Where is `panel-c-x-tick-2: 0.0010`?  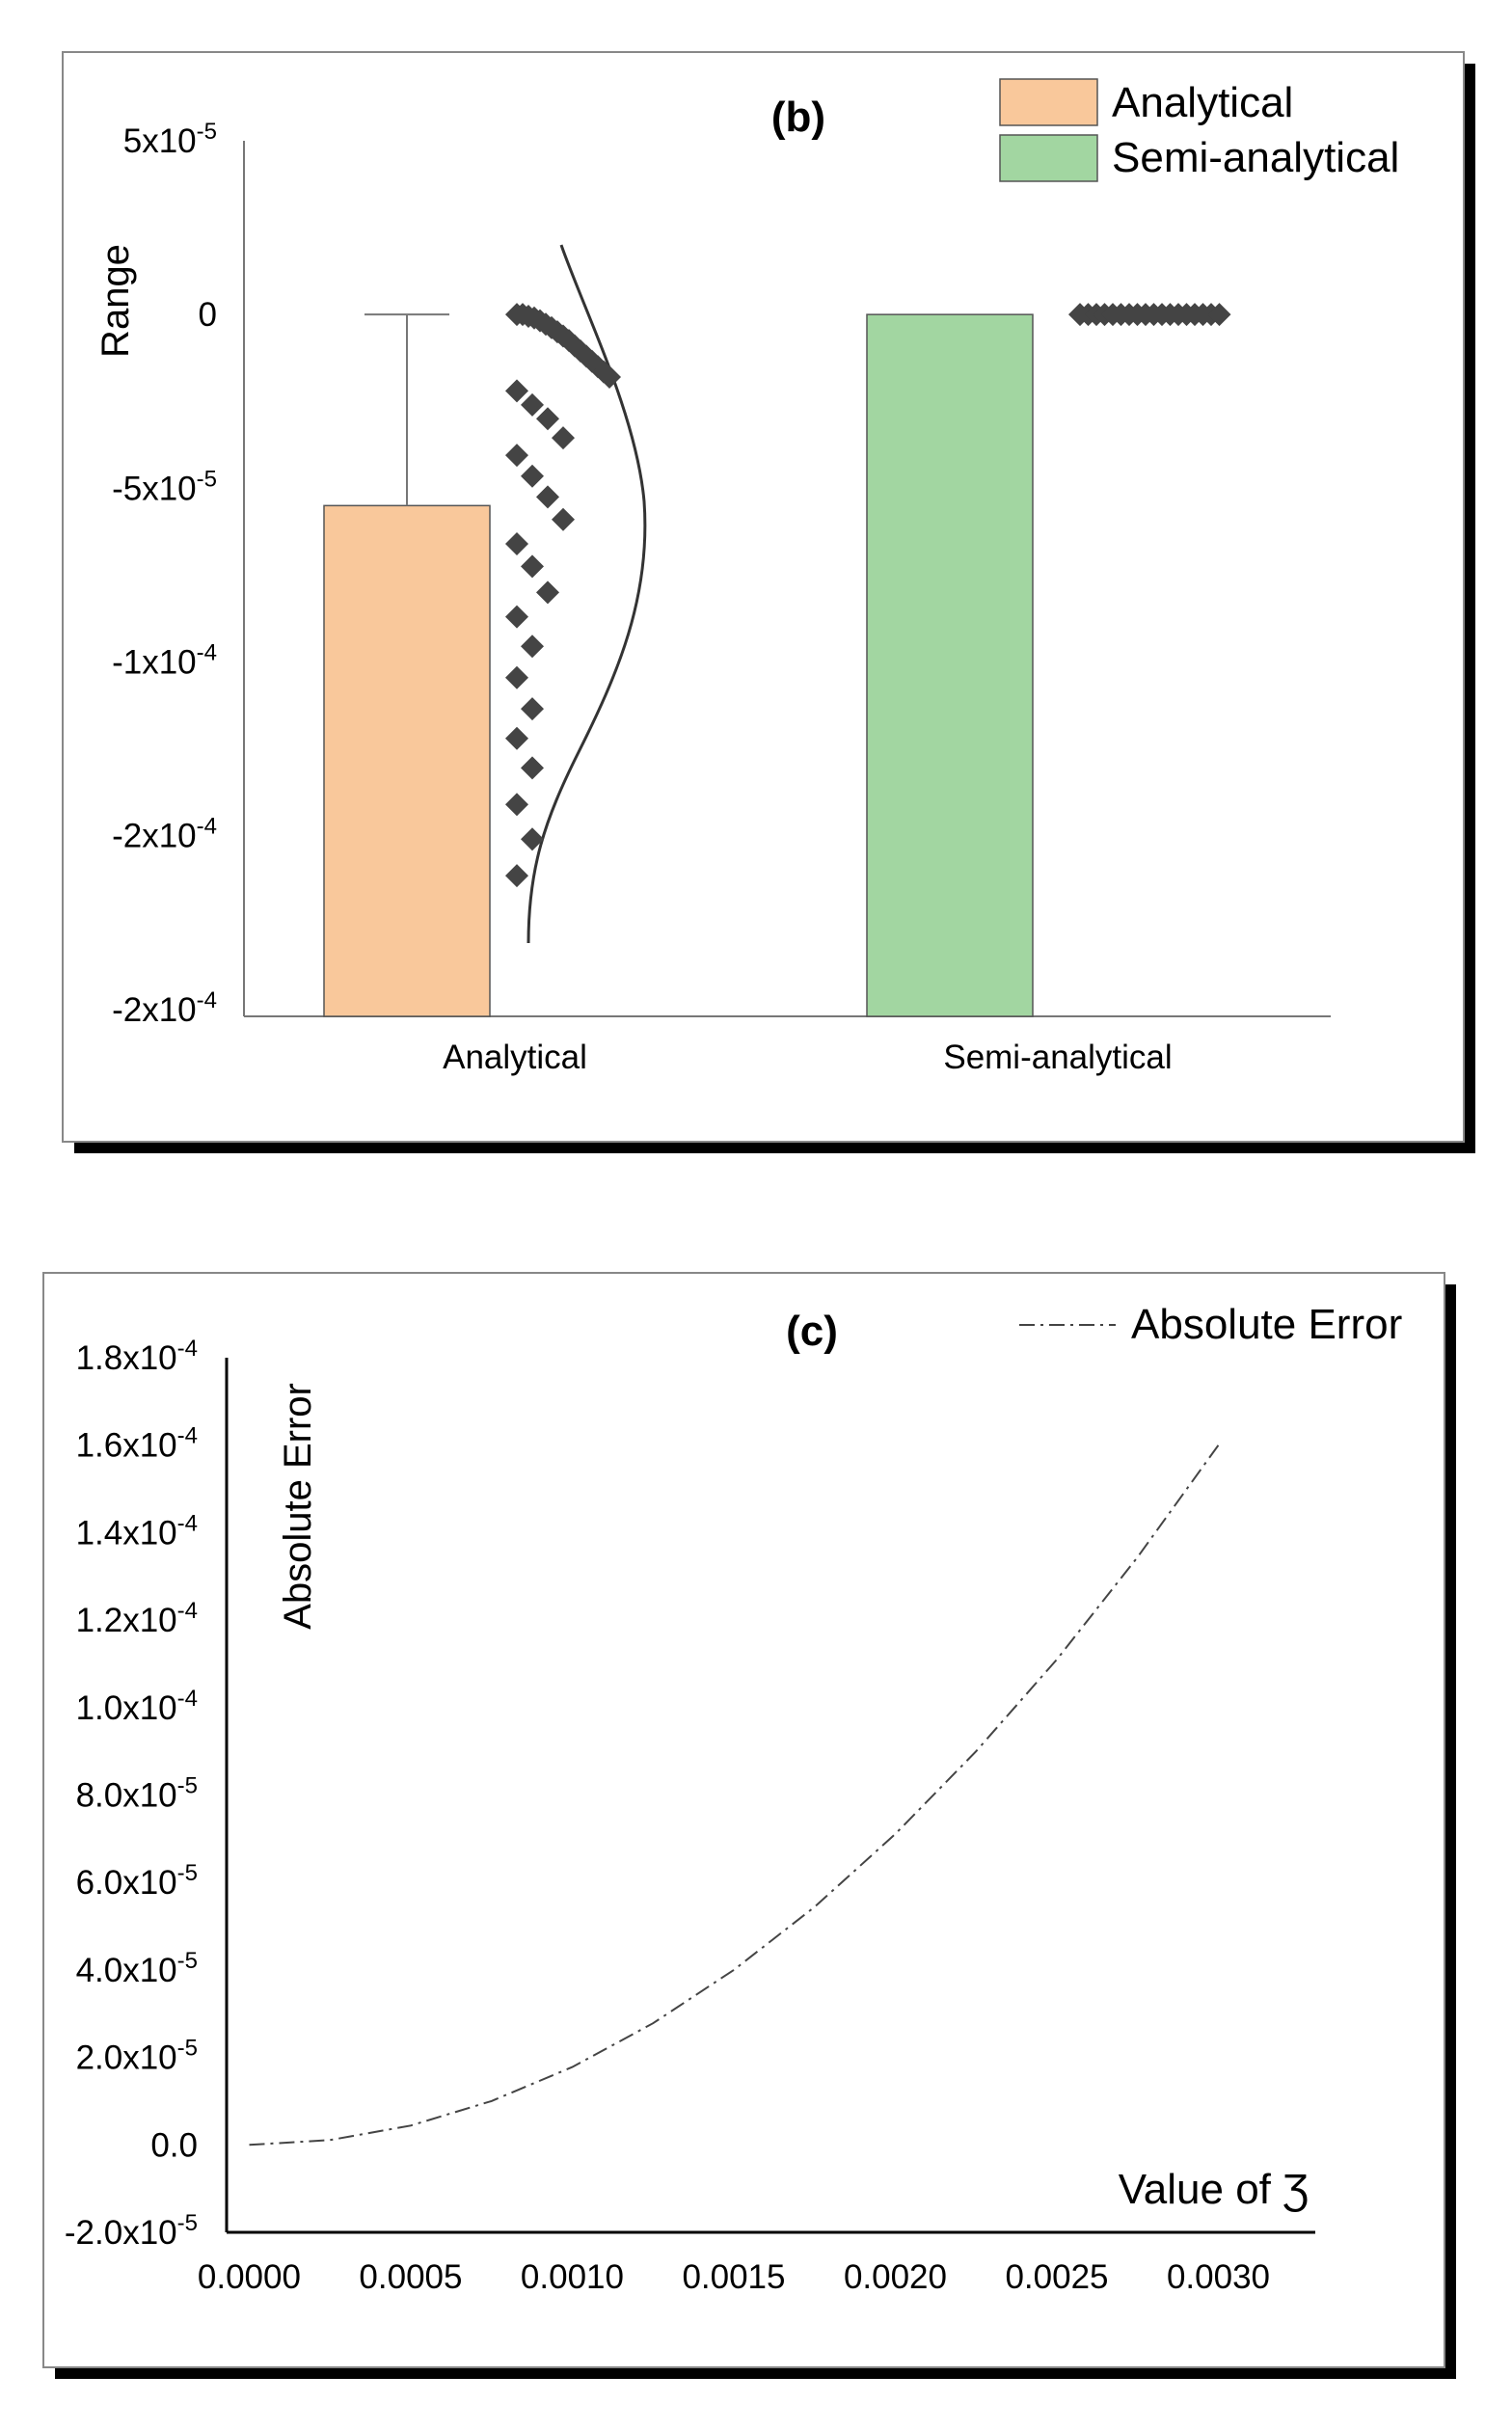
panel-c-x-tick-2: 0.0010 is located at coordinates (572, 2277).